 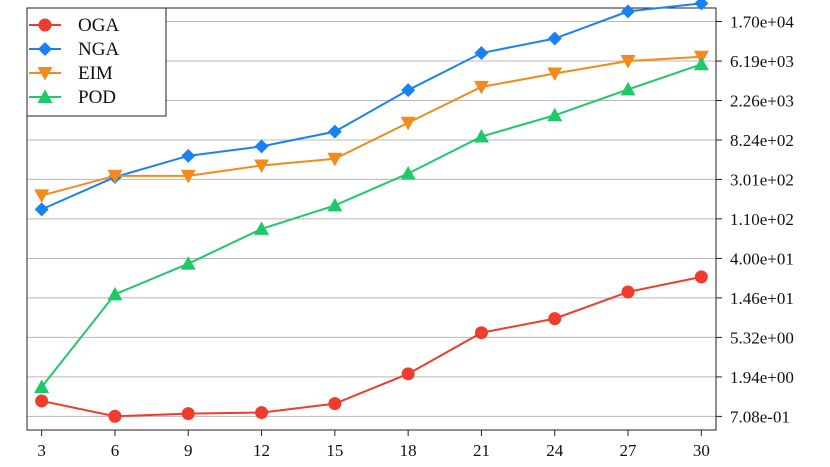 What do you see at coordinates (74, 49) in the screenshot?
I see `legend-item-nga: NGA` at bounding box center [74, 49].